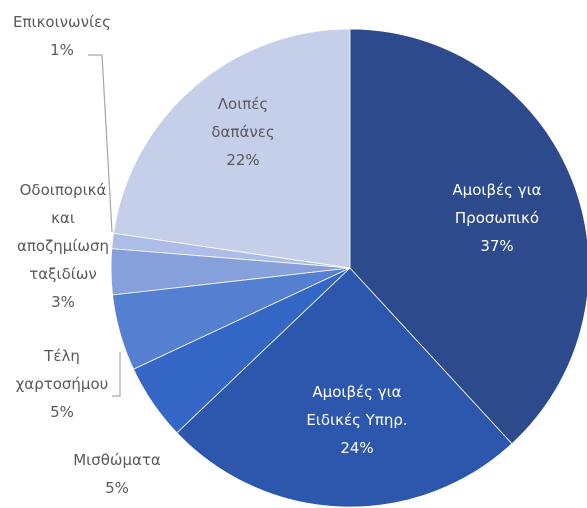 Image resolution: width=587 pixels, height=508 pixels. What do you see at coordinates (117, 474) in the screenshot?
I see `slice-label: Μισθώματα 5%` at bounding box center [117, 474].